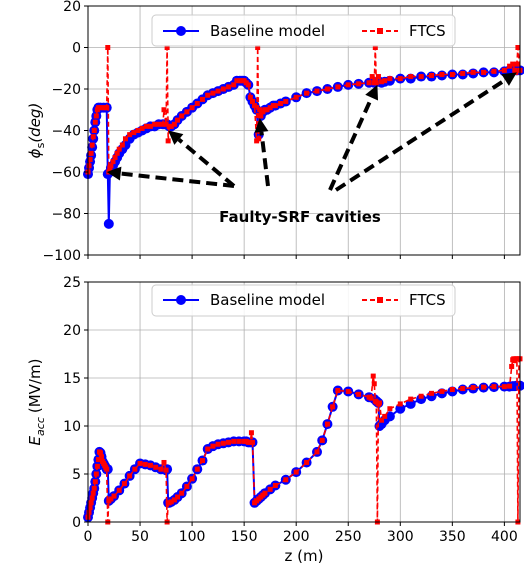 This screenshot has height=569, width=524. I want to click on field-y-axis-symbol: E, so click(35, 440).